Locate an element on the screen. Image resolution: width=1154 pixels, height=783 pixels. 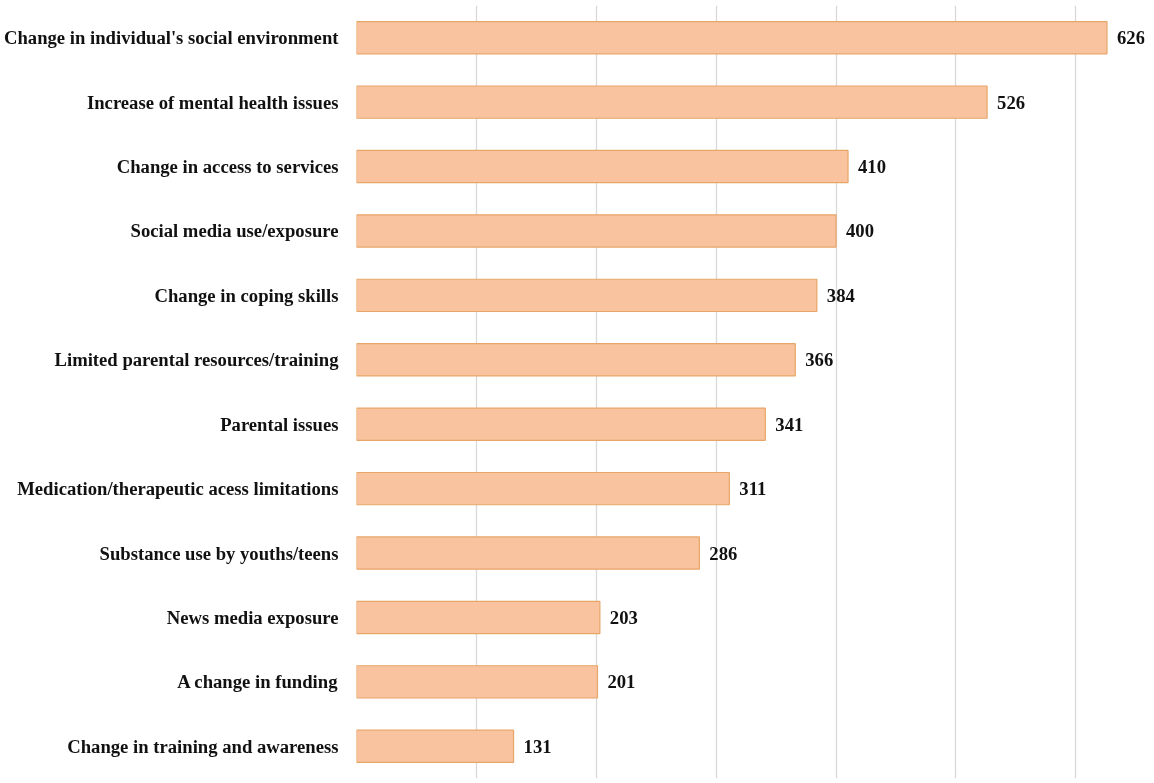
data-label: 131 is located at coordinates (537, 746).